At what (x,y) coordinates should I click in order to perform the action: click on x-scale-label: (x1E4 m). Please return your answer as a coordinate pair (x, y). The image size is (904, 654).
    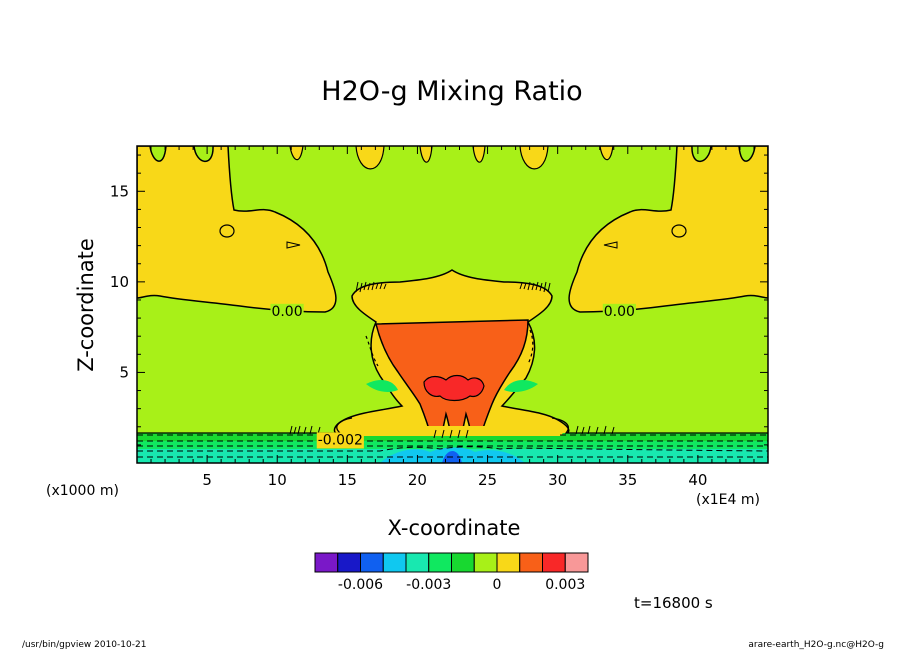
    Looking at the image, I should click on (728, 500).